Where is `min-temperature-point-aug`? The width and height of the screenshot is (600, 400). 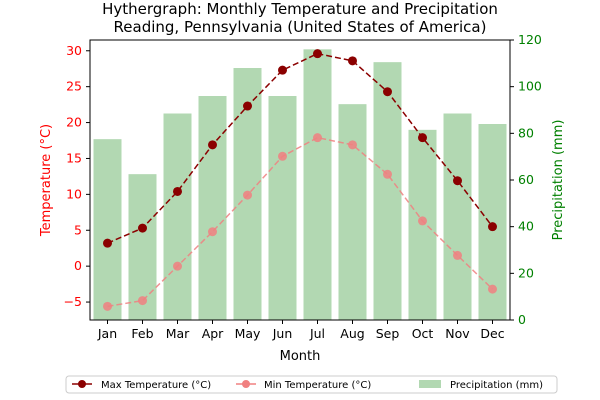 min-temperature-point-aug is located at coordinates (352, 145).